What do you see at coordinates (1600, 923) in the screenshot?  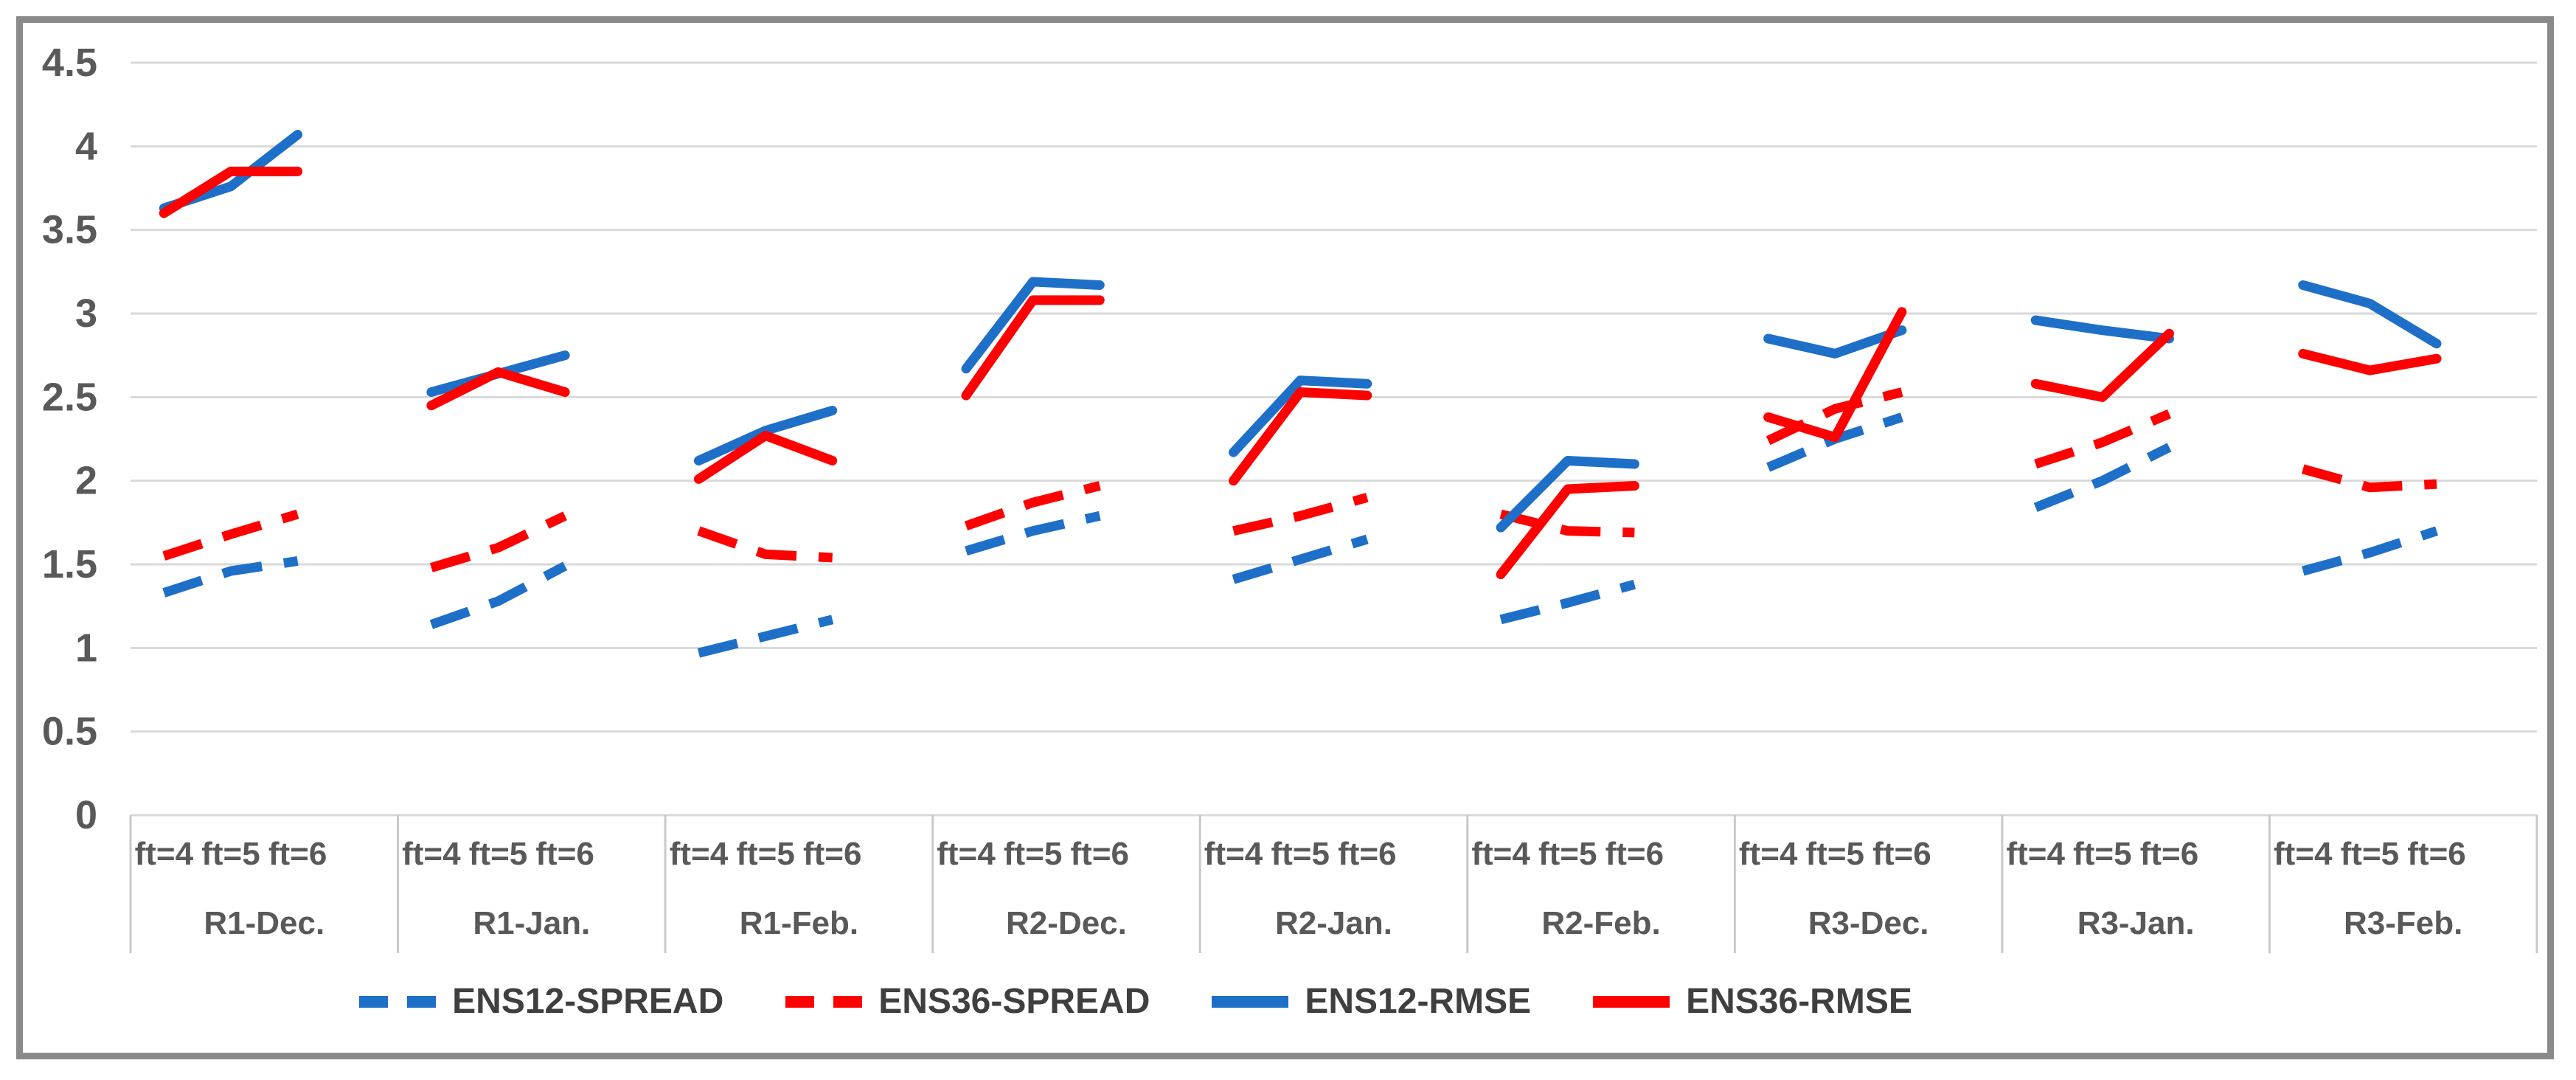 I see `group-label: R2-Feb.` at bounding box center [1600, 923].